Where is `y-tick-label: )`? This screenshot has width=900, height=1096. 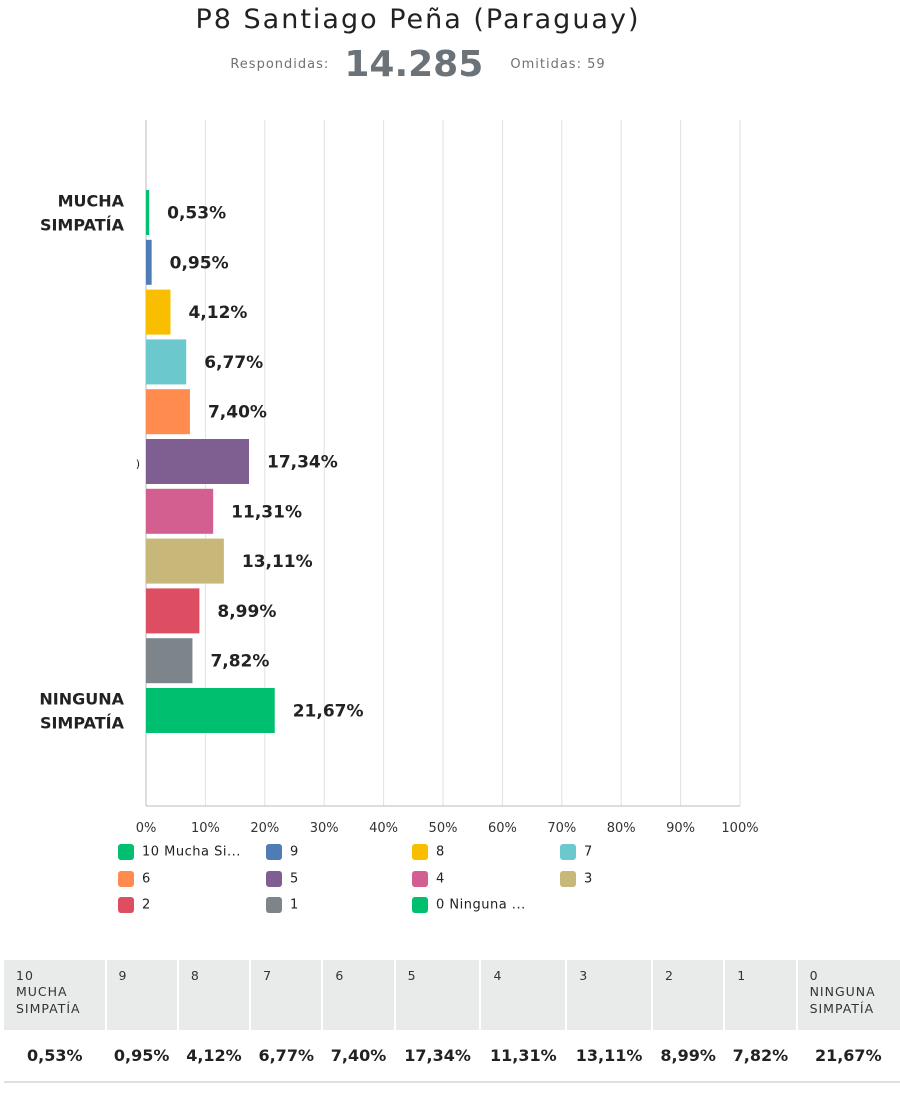
y-tick-label: ) is located at coordinates (138, 464).